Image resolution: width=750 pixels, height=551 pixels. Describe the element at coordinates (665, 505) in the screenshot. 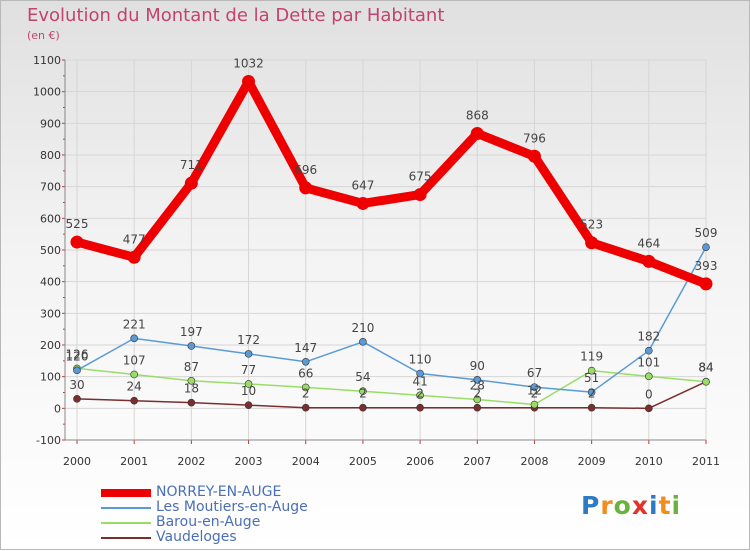

I see `logo-letter: t` at that location.